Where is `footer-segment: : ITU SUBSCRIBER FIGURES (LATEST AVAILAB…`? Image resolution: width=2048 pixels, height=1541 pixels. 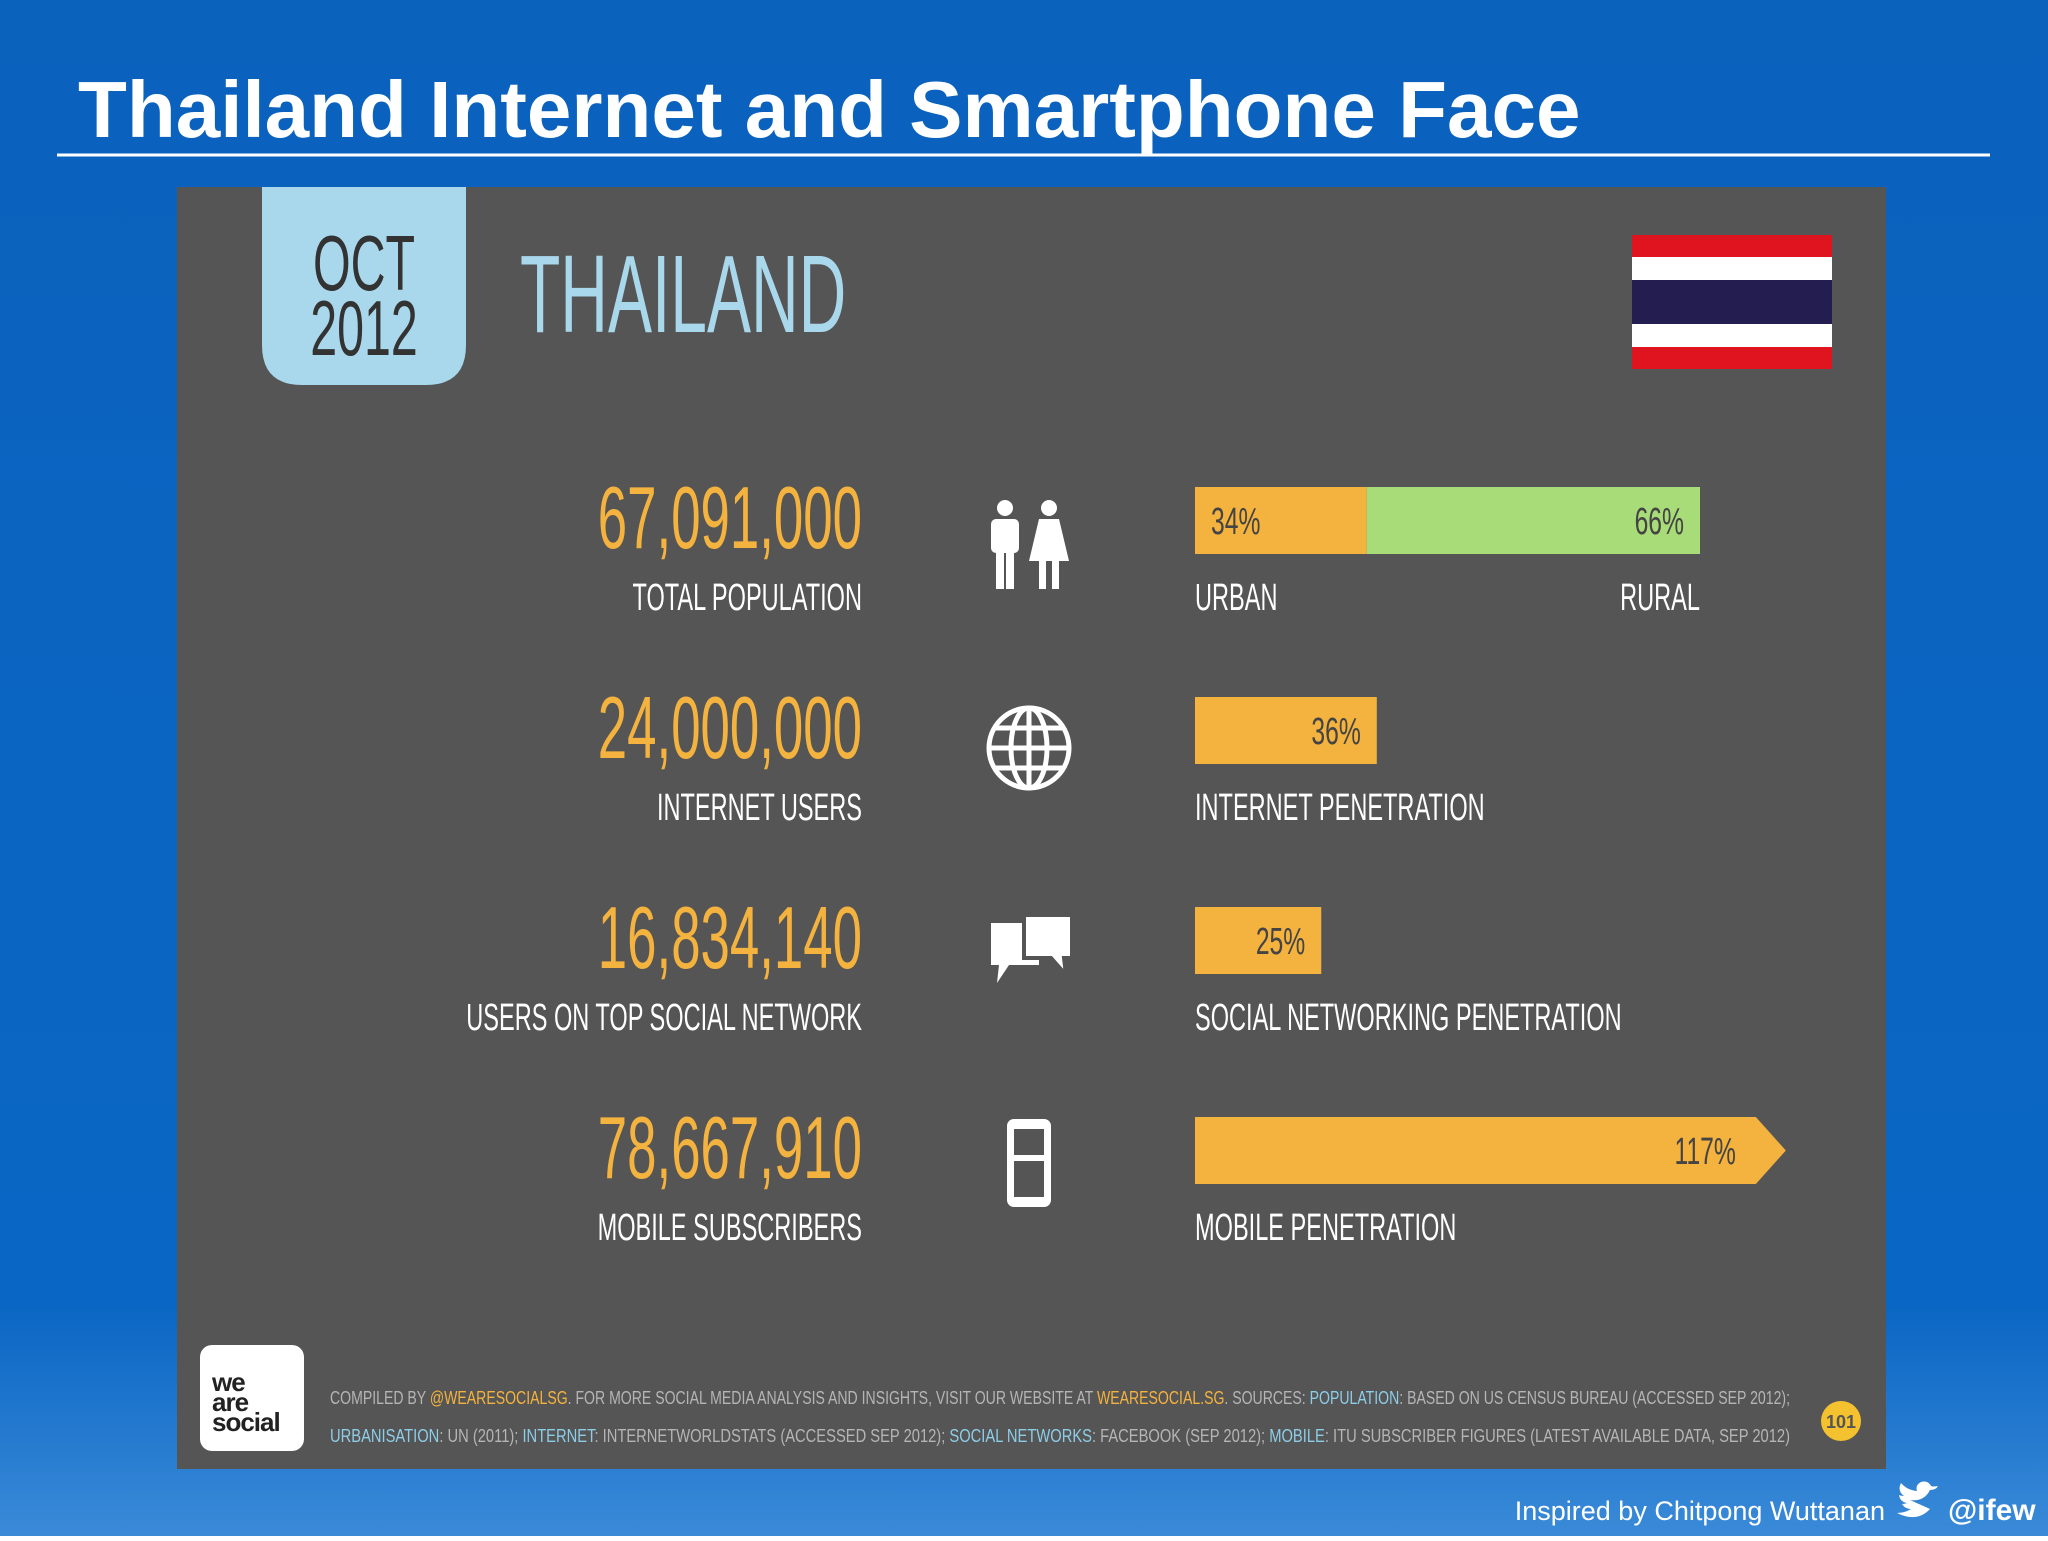 footer-segment: : ITU SUBSCRIBER FIGURES (LATEST AVAILAB… is located at coordinates (1557, 1436).